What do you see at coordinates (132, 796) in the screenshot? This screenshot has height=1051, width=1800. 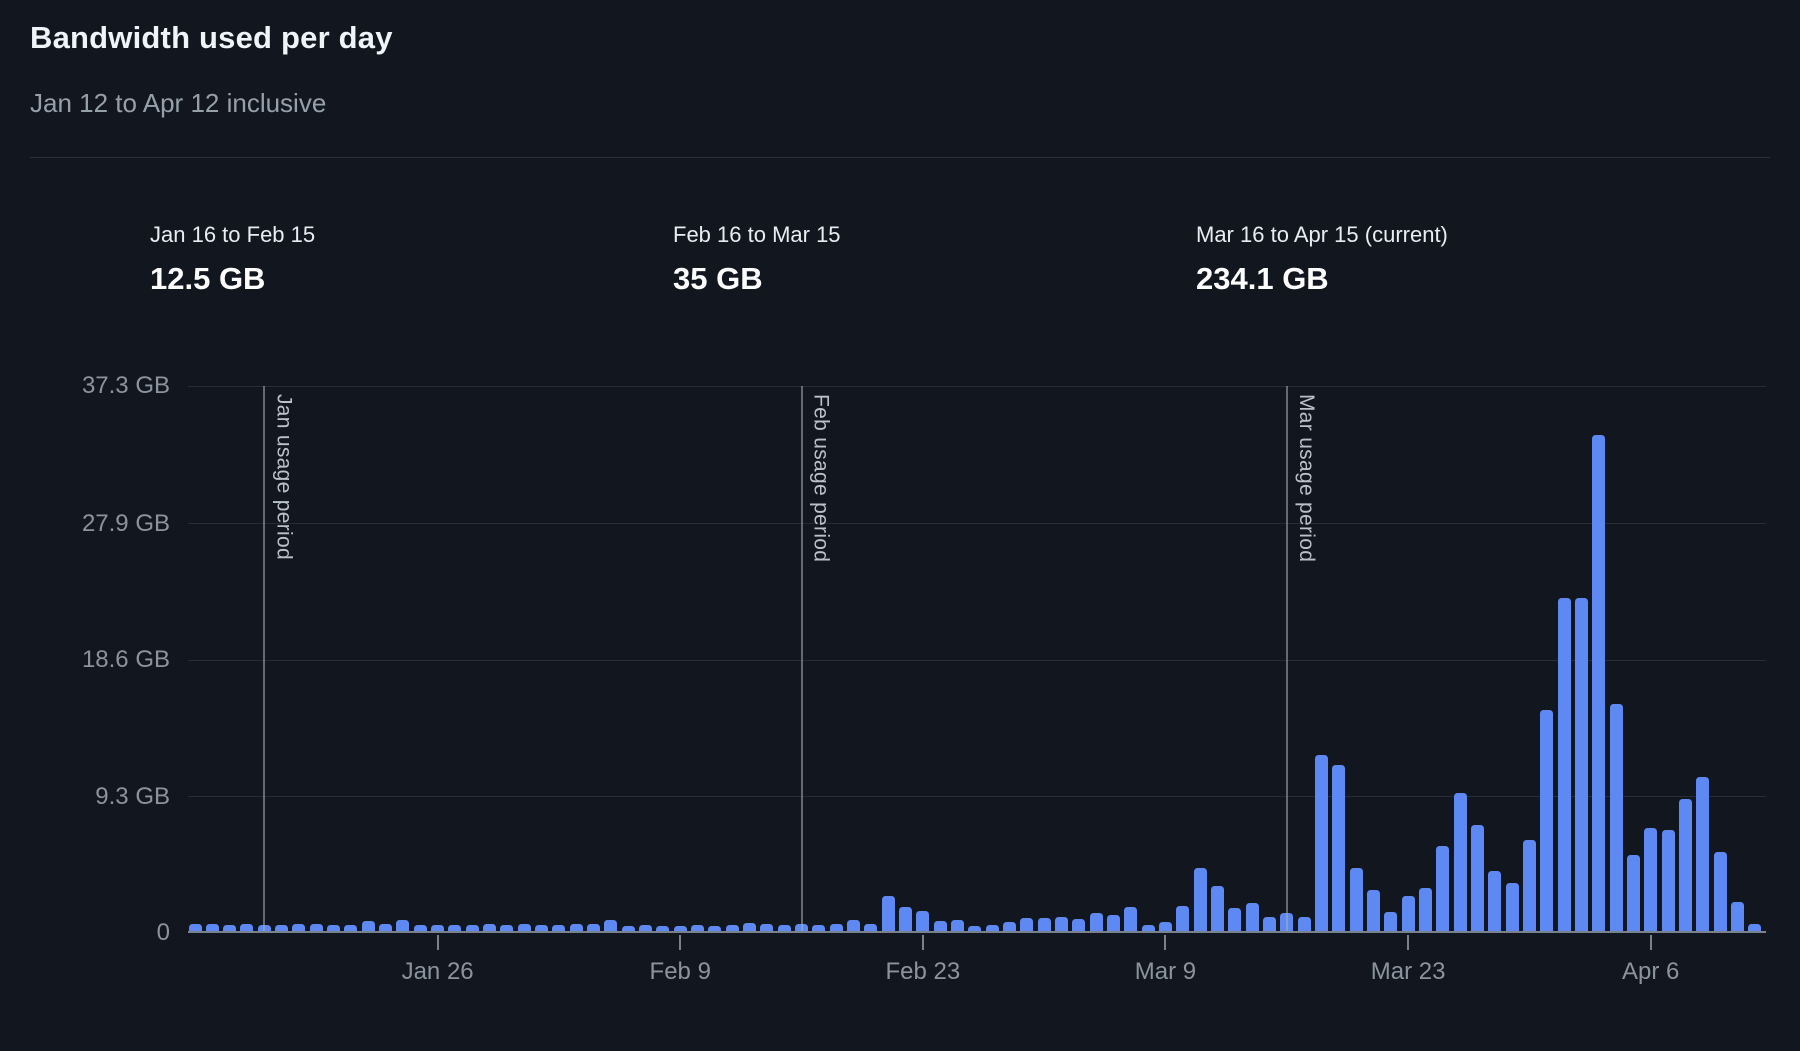 I see `y-tick-label: 9.3 GB` at bounding box center [132, 796].